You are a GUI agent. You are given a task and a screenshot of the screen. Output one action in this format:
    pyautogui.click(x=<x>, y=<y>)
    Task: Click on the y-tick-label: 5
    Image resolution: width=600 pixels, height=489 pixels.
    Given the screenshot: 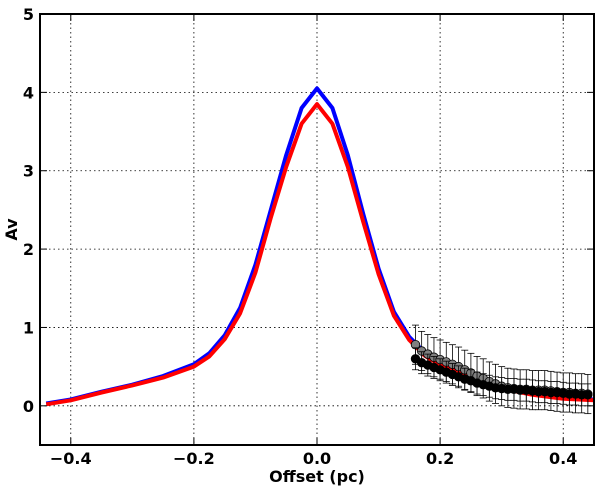 What is the action you would take?
    pyautogui.click(x=28, y=14)
    